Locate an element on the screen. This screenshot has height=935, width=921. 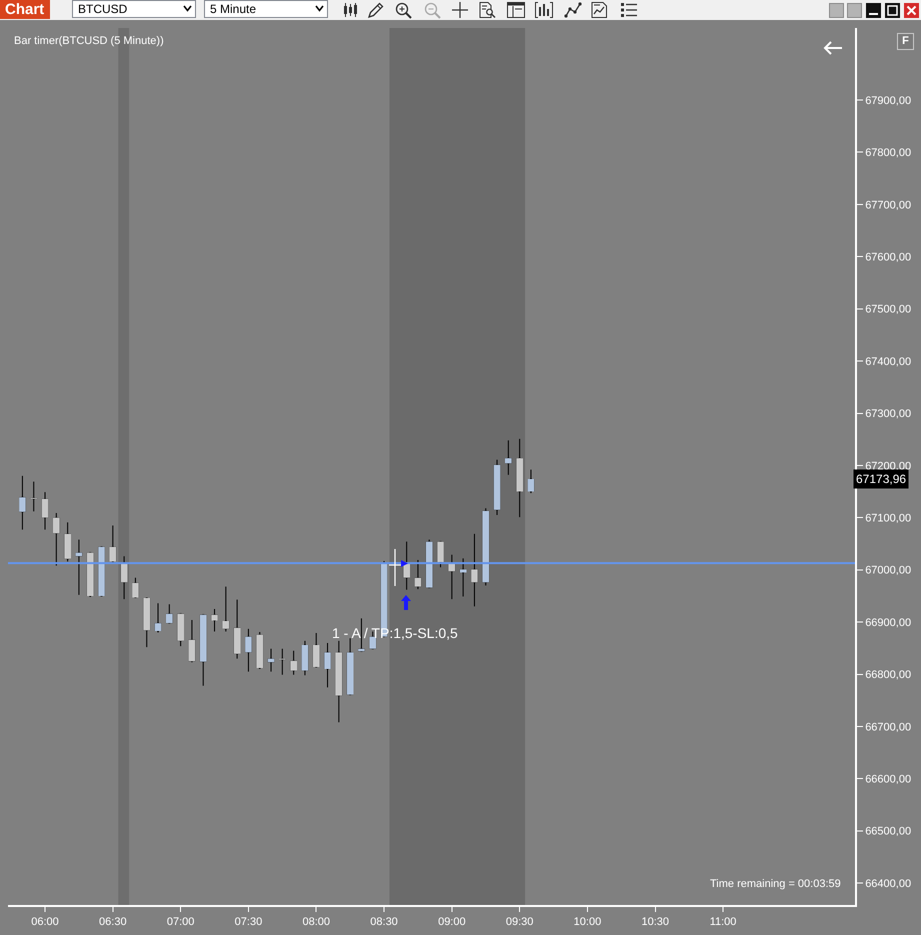
y-tick-label: 67900,00 is located at coordinates (888, 100).